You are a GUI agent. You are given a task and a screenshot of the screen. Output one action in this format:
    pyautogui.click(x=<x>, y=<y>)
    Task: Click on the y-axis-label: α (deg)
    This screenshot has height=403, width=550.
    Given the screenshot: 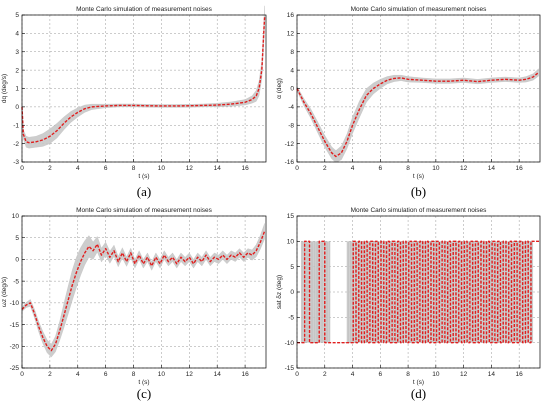 What is the action you would take?
    pyautogui.click(x=279, y=88)
    